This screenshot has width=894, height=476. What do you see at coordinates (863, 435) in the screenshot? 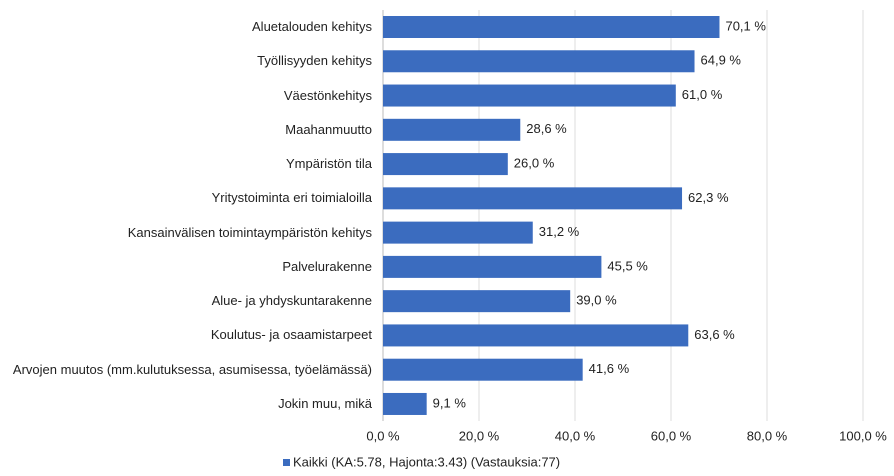
I see `x-tick-label: 100,0 %` at bounding box center [863, 435].